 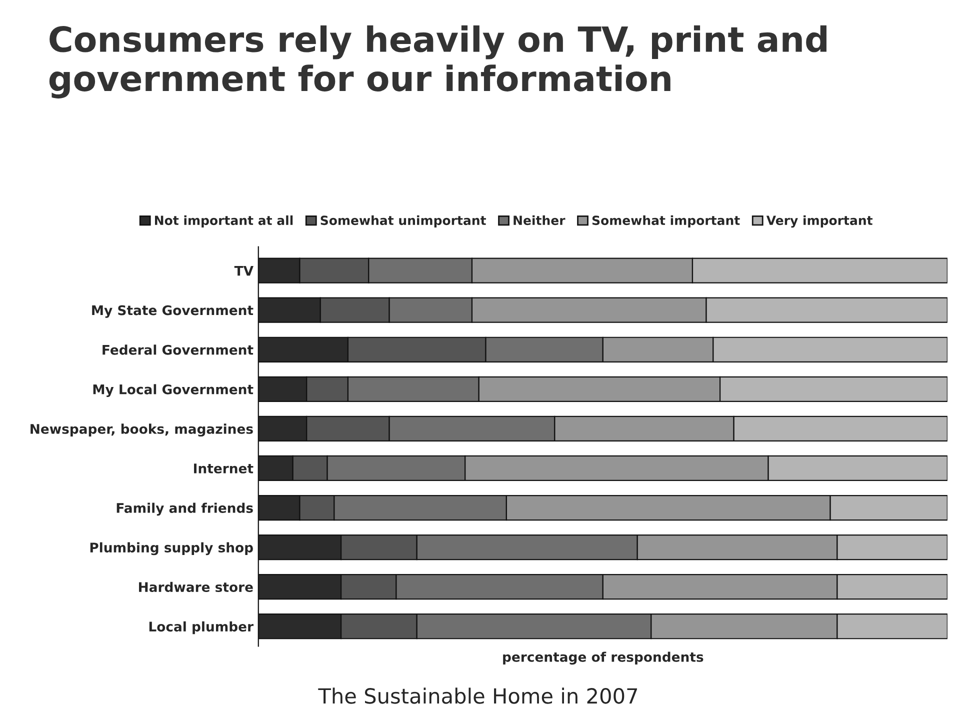 What do you see at coordinates (173, 311) in the screenshot?
I see `y-tick-label: My State Government` at bounding box center [173, 311].